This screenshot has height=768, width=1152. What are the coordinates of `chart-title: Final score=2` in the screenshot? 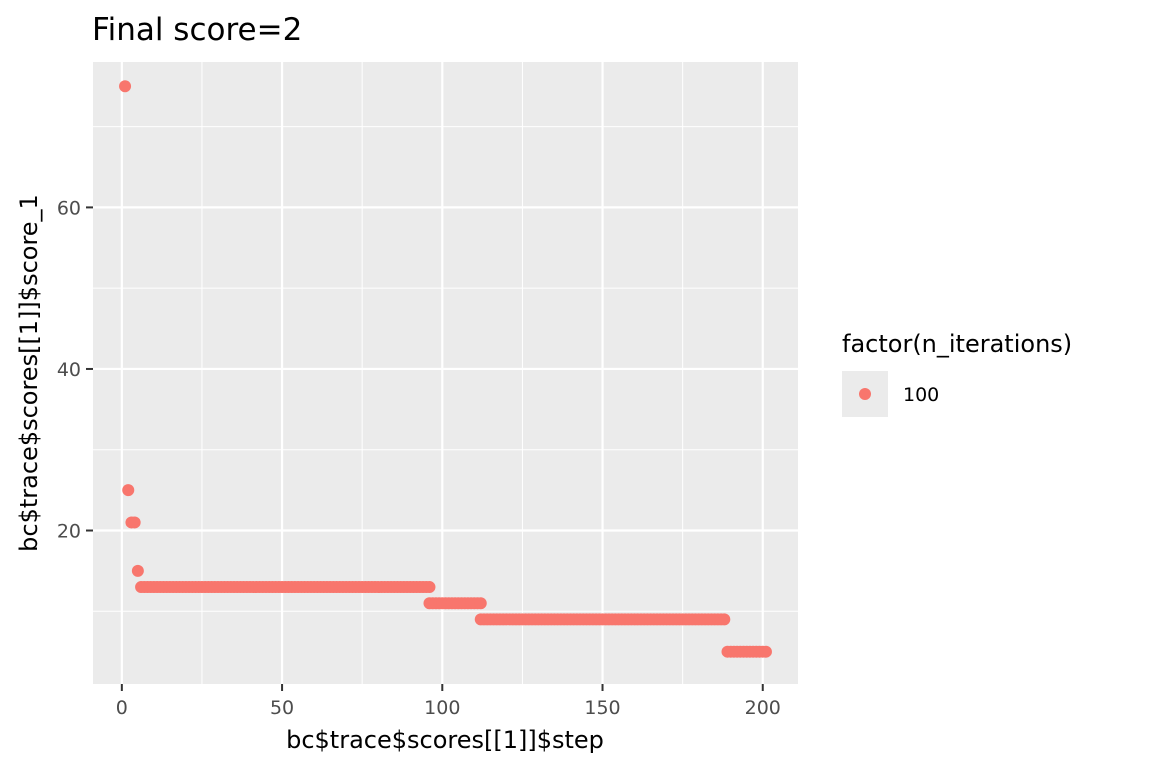 It's located at (197, 30).